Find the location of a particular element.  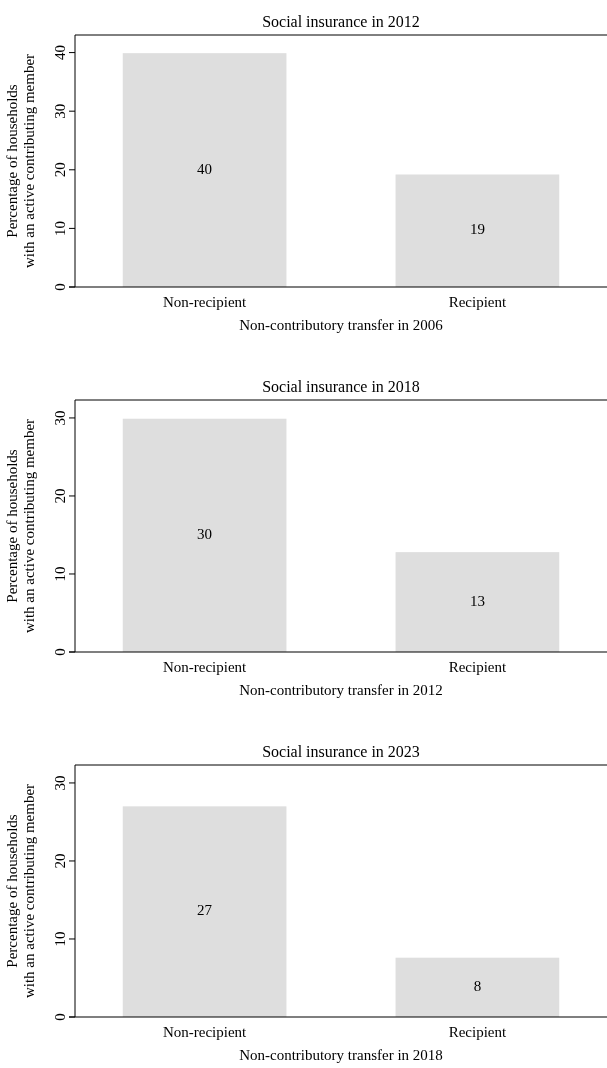

chart-title: Social insurance in 2018 is located at coordinates (341, 386).